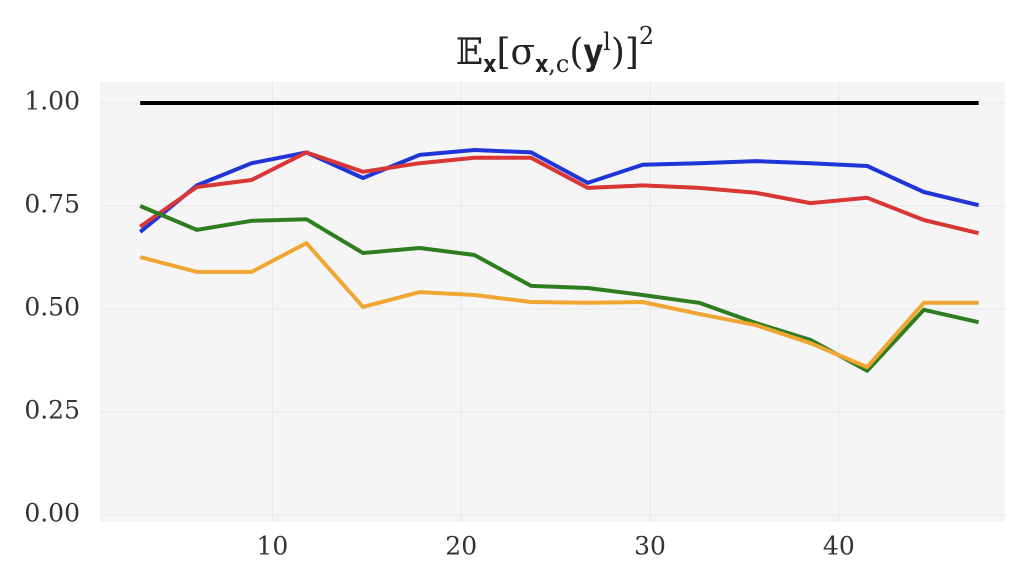 The height and width of the screenshot is (568, 1018). Describe the element at coordinates (52, 204) in the screenshot. I see `y-tick-label: 0.75` at that location.